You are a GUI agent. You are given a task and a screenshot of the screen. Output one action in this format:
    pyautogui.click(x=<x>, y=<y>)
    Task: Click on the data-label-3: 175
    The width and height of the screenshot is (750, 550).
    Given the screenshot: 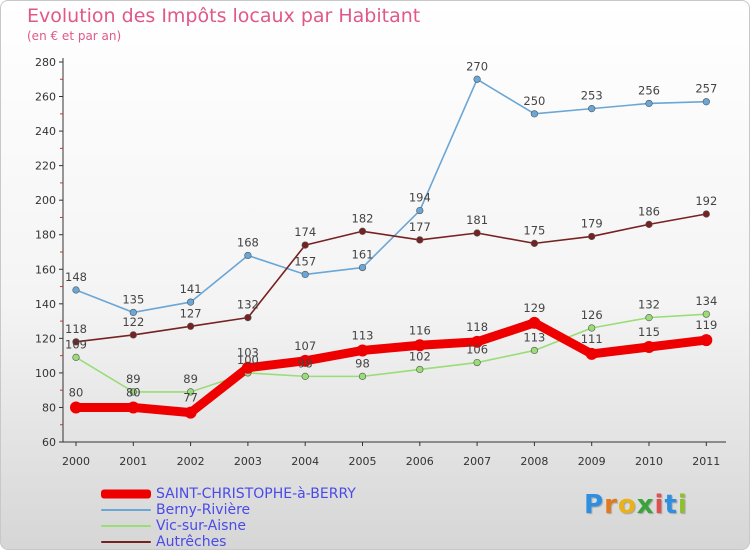 What is the action you would take?
    pyautogui.click(x=534, y=230)
    